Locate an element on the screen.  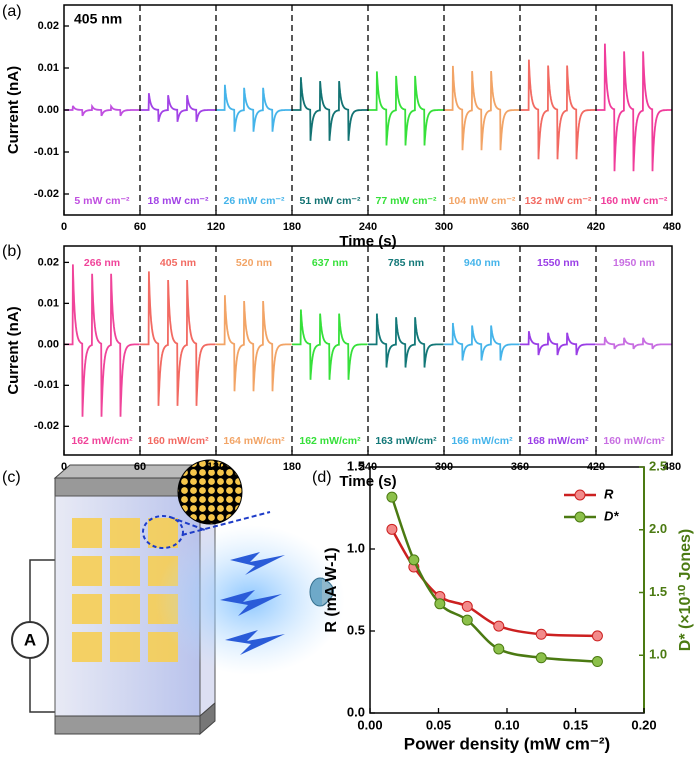
panel-label: (d) is located at coordinates (322, 477).